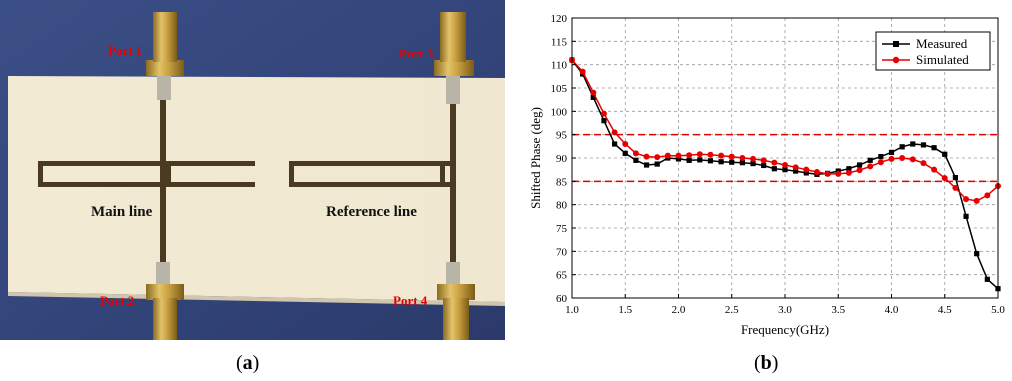 The image size is (1012, 381). Describe the element at coordinates (146, 182) in the screenshot. I see `main-line-trace` at that location.